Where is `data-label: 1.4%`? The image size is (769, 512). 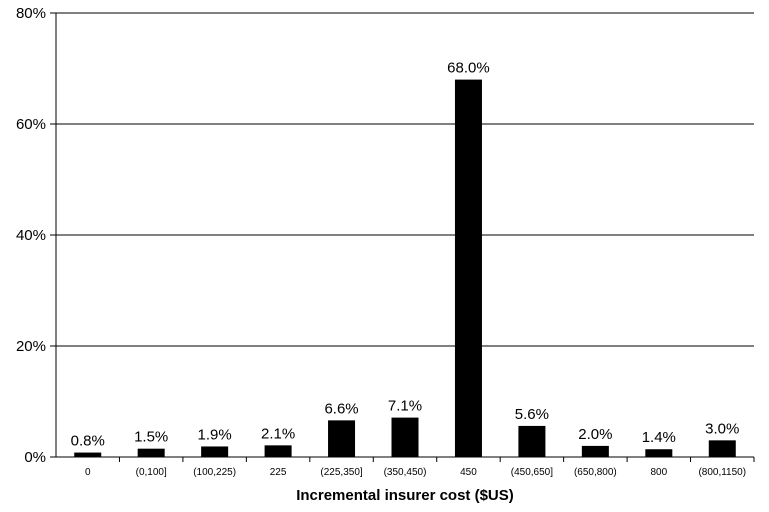
data-label: 1.4% is located at coordinates (659, 437).